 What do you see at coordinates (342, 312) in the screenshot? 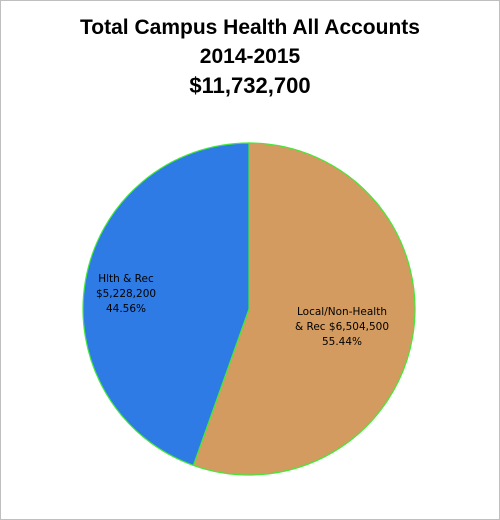
I see `slice-label-line: Local/Non-Health` at bounding box center [342, 312].